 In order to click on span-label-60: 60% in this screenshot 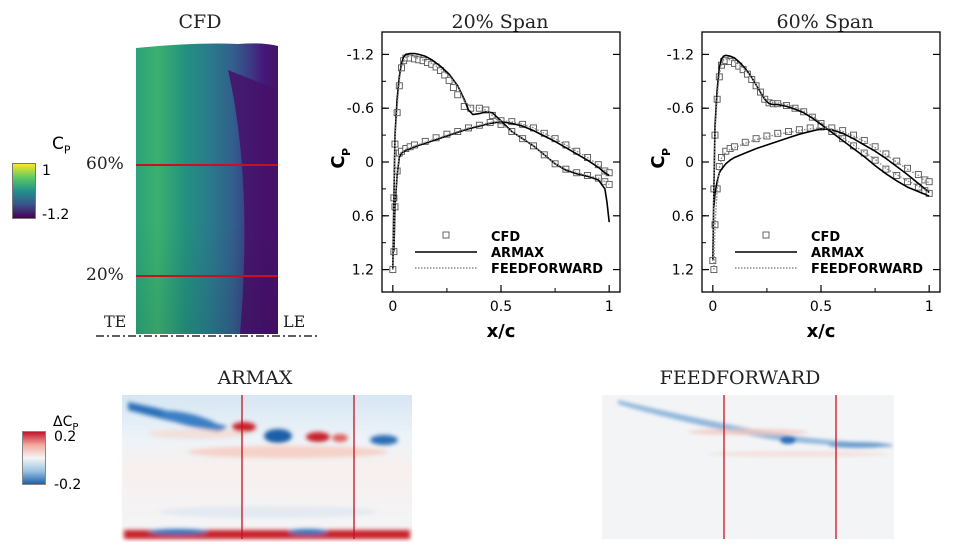, I will do `click(105, 164)`.